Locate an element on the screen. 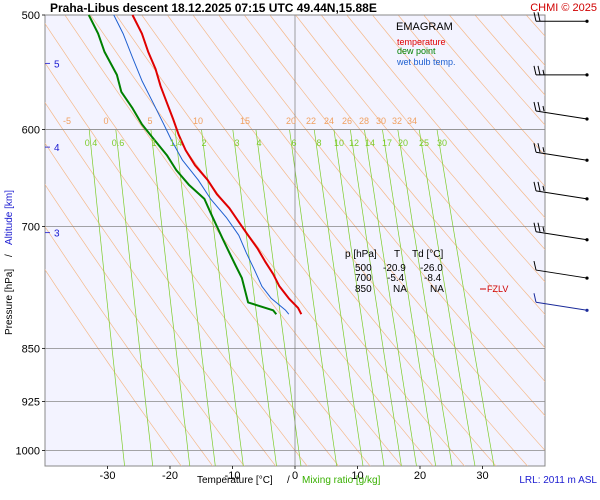 This screenshot has width=600, height=500. table-cell: -26.0 is located at coordinates (431, 268).